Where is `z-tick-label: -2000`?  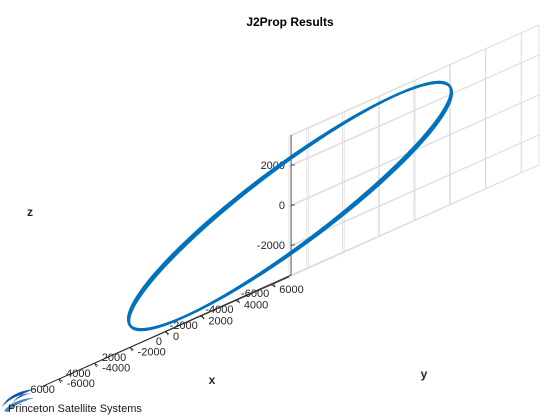
z-tick-label: -2000 is located at coordinates (271, 246).